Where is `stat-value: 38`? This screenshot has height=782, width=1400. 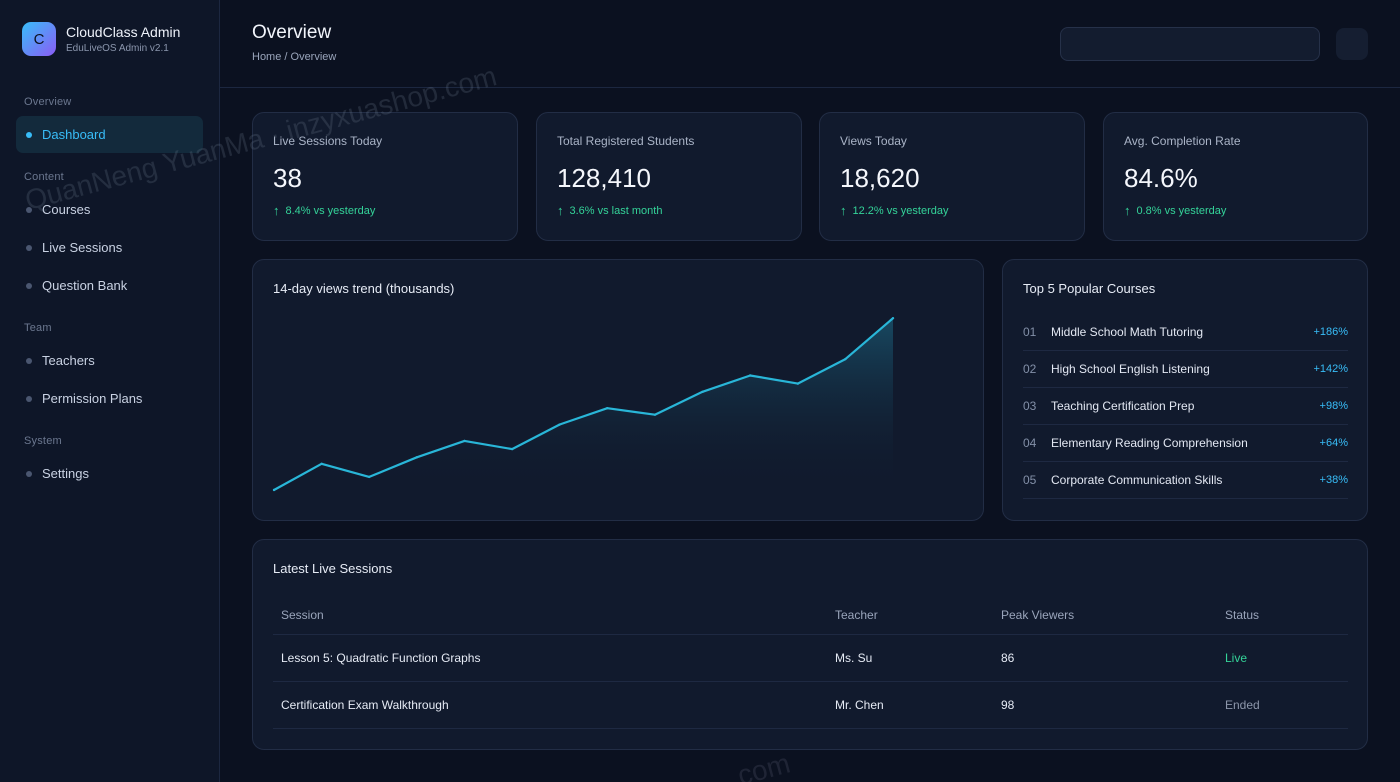
stat-value: 38 is located at coordinates (287, 178).